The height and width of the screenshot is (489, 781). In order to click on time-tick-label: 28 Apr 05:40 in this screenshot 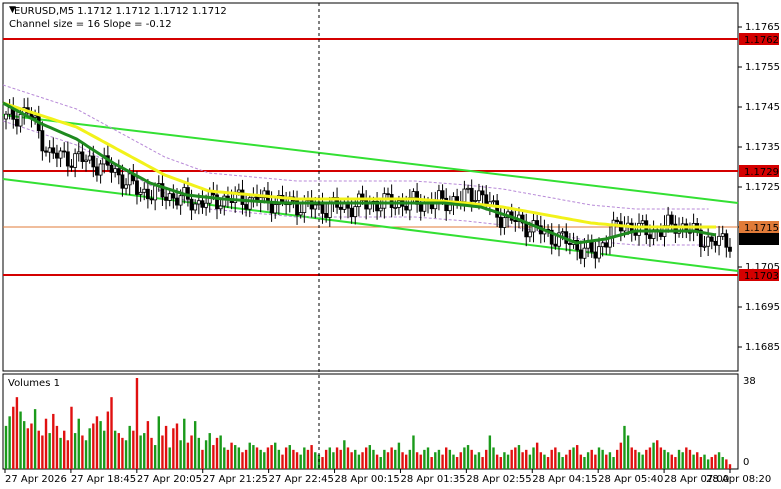, I will do `click(630, 479)`.